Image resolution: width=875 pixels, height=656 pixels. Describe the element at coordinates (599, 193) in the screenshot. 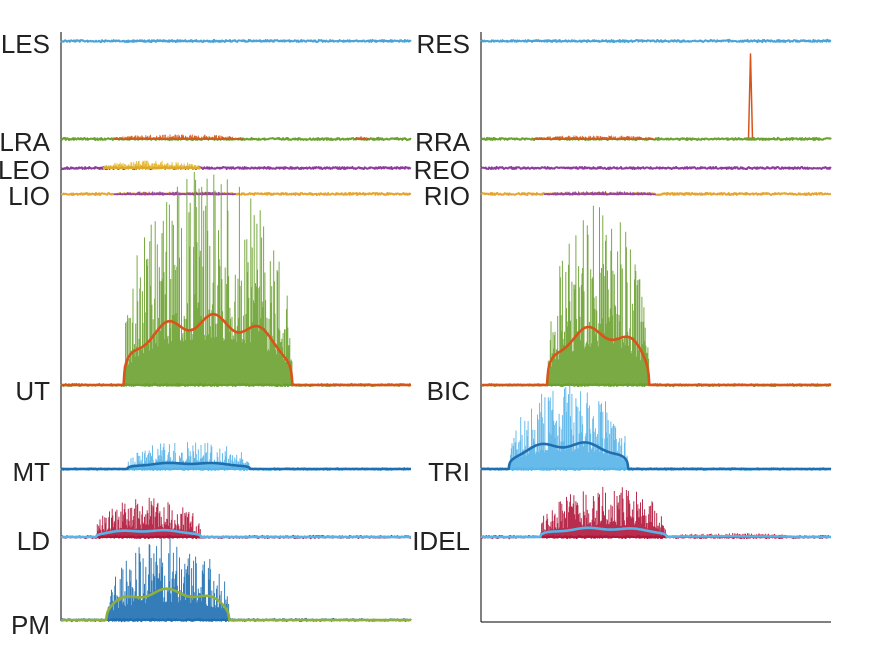

I see `trace-burst-rio` at that location.